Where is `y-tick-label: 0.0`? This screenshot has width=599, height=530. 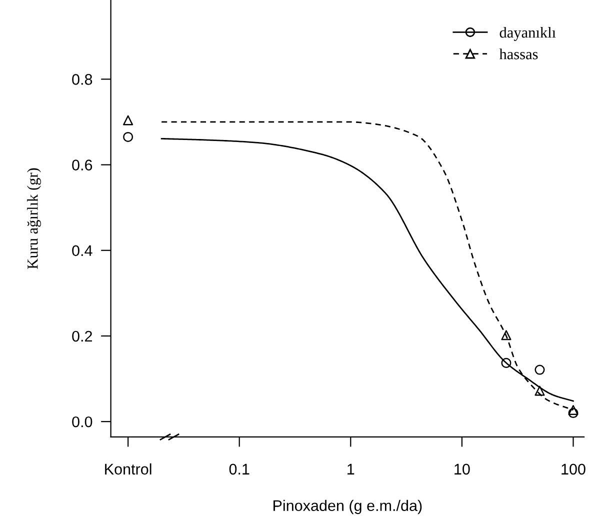
y-tick-label: 0.0 is located at coordinates (82, 422).